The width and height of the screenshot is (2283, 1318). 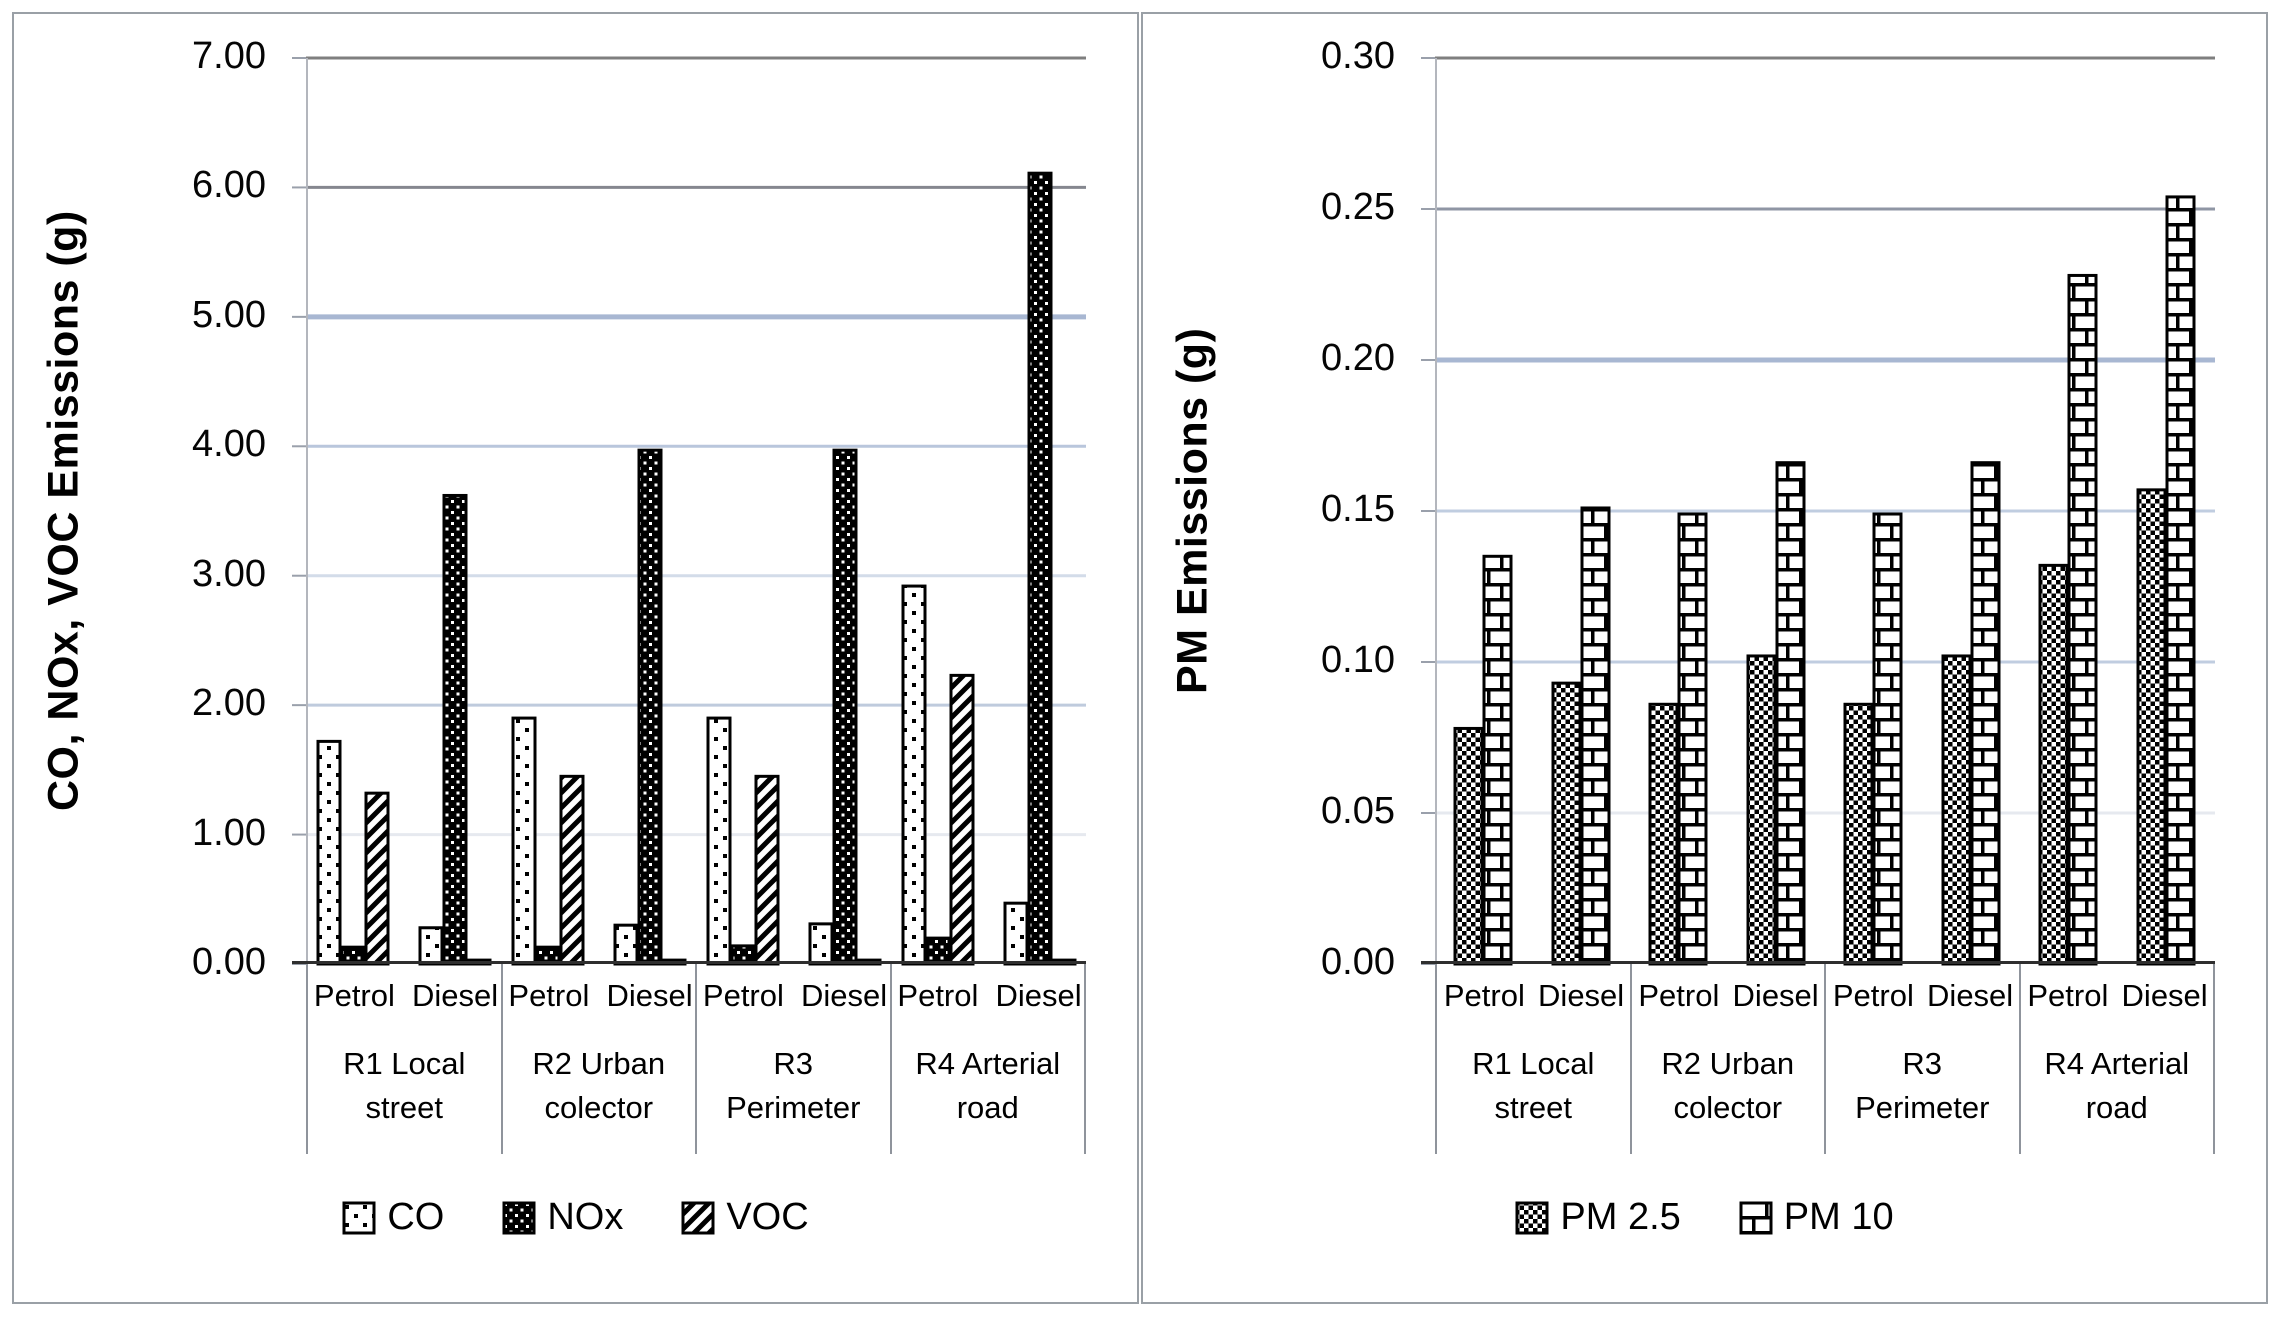 I want to click on bar-pm-2-5-r2-urban-colector-diesel, so click(x=1761, y=810).